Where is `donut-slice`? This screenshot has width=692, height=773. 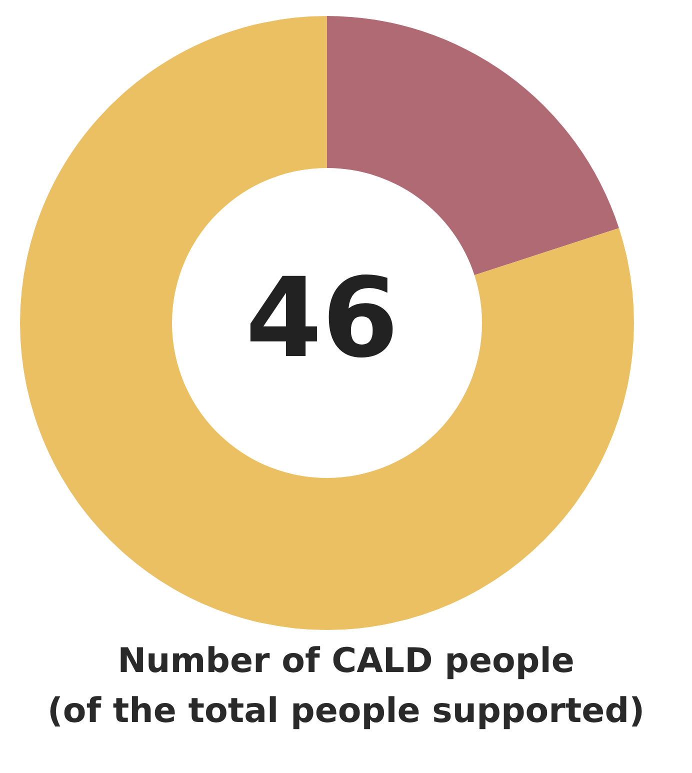 donut-slice is located at coordinates (473, 146).